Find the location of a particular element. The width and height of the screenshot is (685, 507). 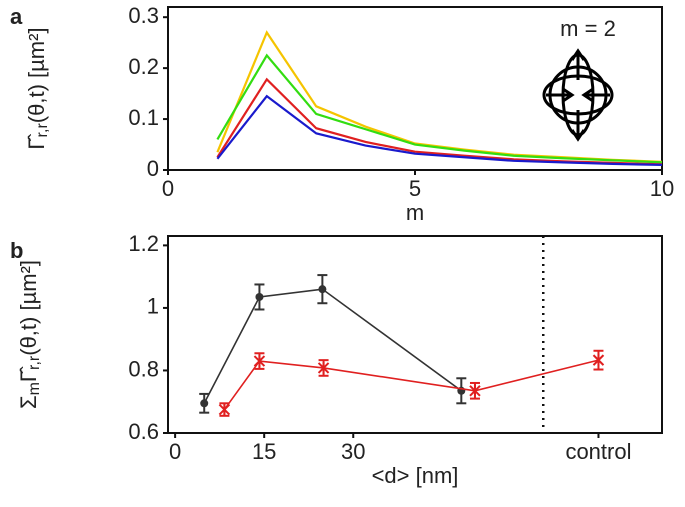

x-tick-label: 5 is located at coordinates (415, 188).